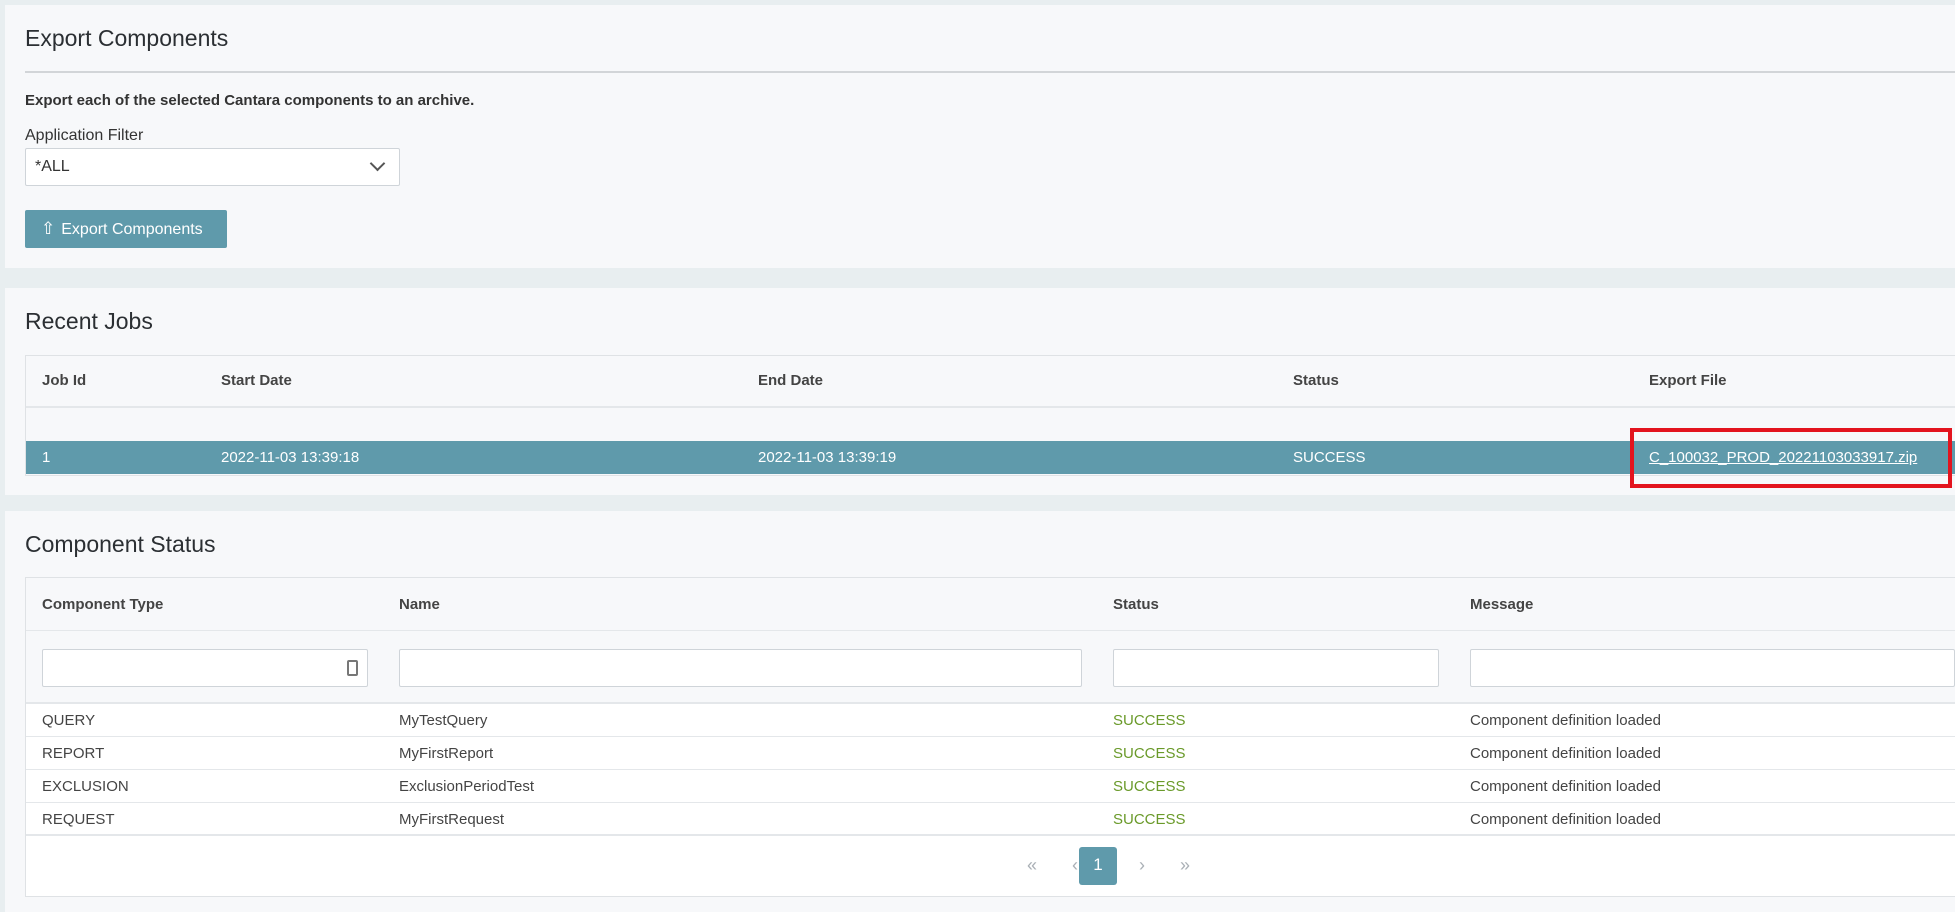 This screenshot has width=1955, height=912. I want to click on section-title: Component Status, so click(120, 544).